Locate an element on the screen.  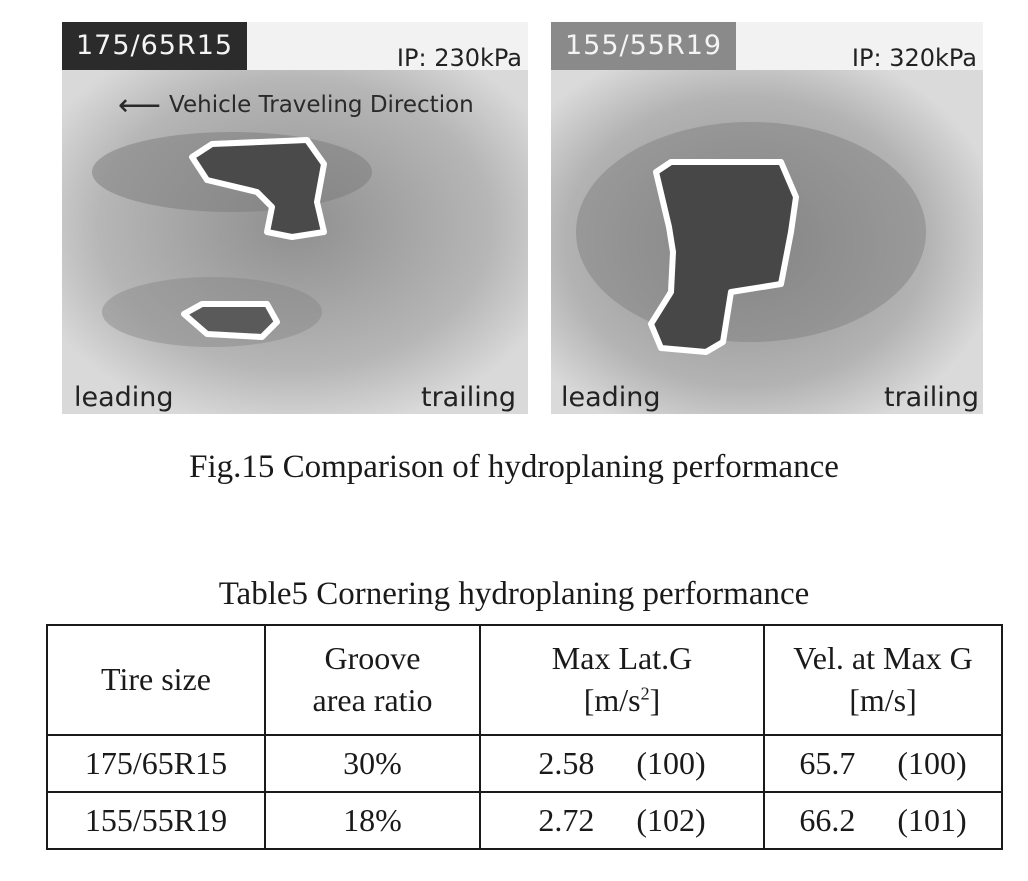
travel-direction-text: Vehicle Traveling Direction is located at coordinates (321, 105).